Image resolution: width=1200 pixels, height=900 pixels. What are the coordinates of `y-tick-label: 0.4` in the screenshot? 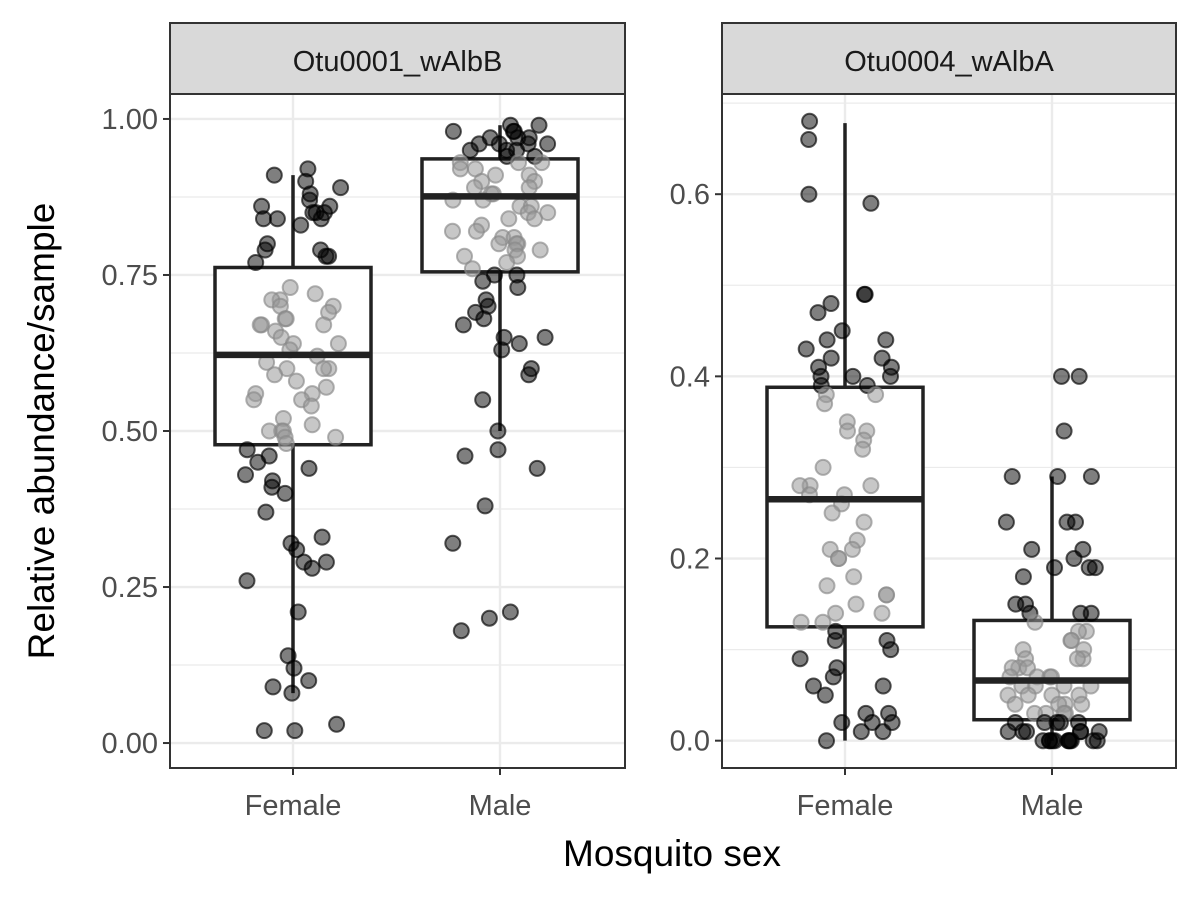 It's located at (690, 377).